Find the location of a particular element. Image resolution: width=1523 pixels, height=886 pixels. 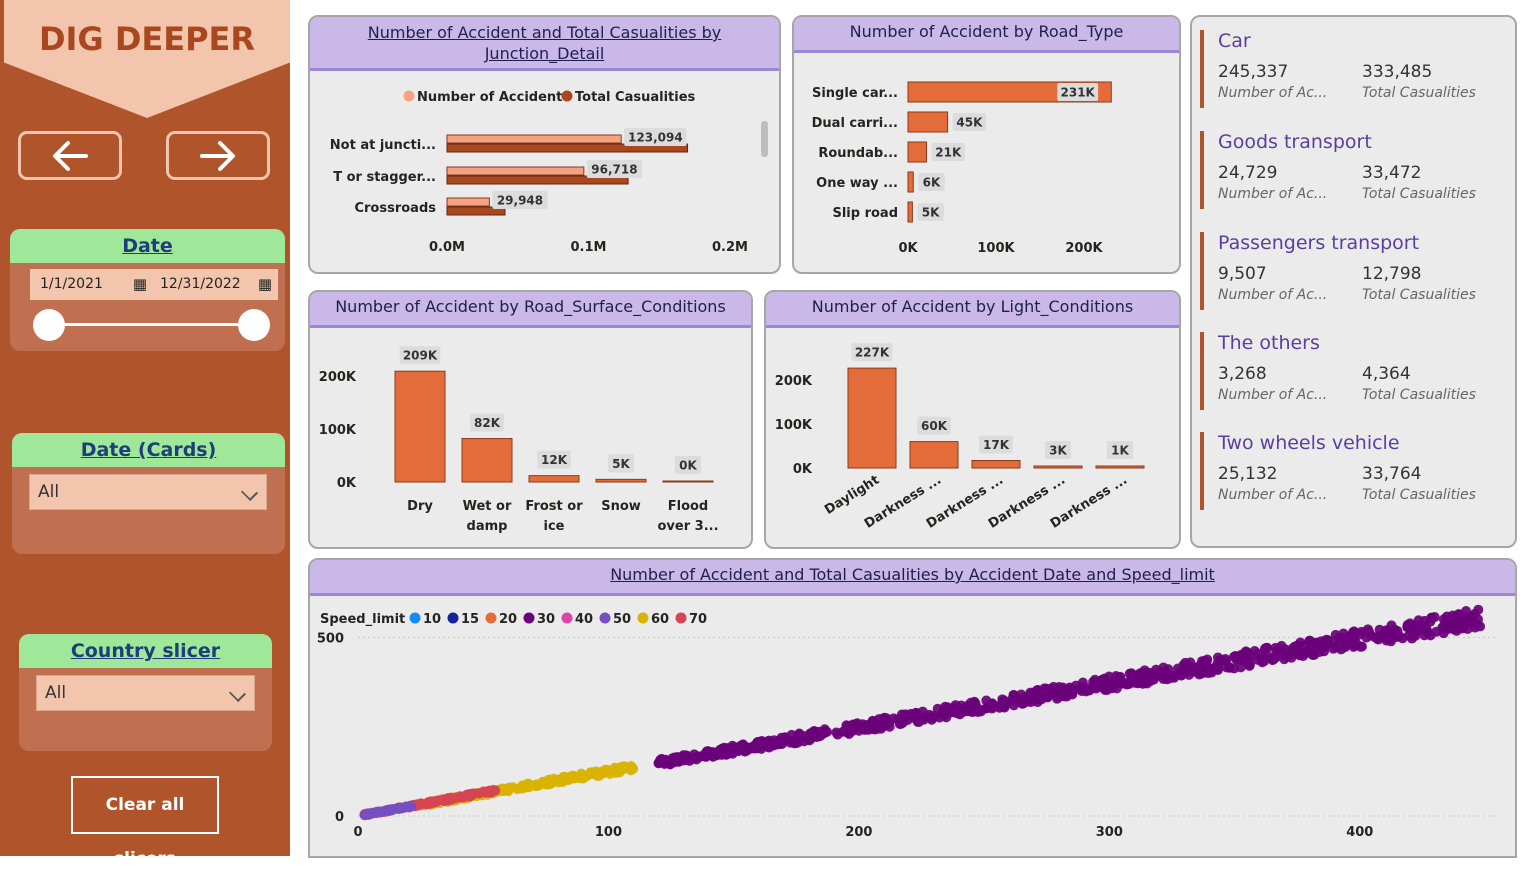

x-tick-label: 100K is located at coordinates (996, 248).